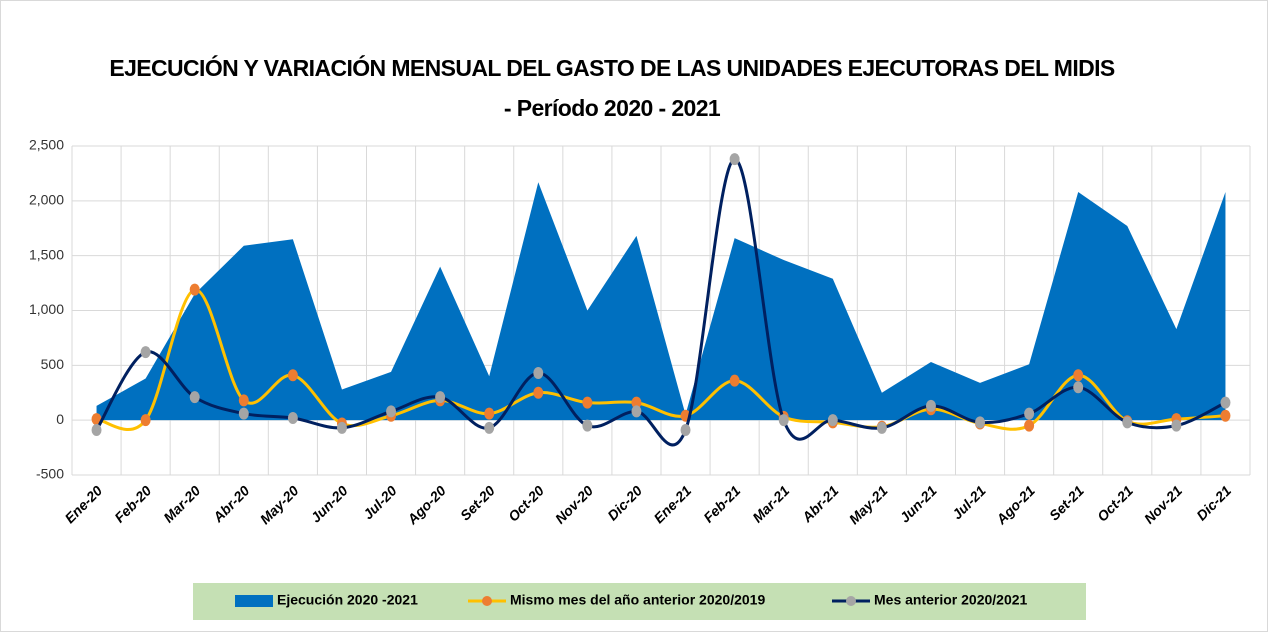 The image size is (1268, 632). I want to click on y-tick-label: 0, so click(60, 419).